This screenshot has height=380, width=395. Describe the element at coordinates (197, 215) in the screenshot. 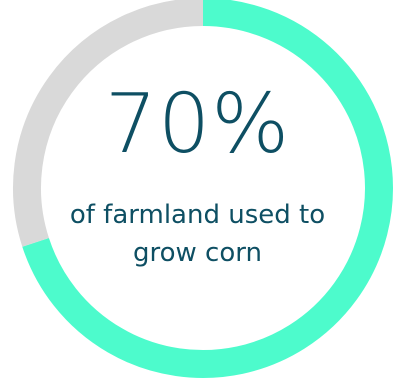

I see `caption-line-1: of farmland used to` at that location.